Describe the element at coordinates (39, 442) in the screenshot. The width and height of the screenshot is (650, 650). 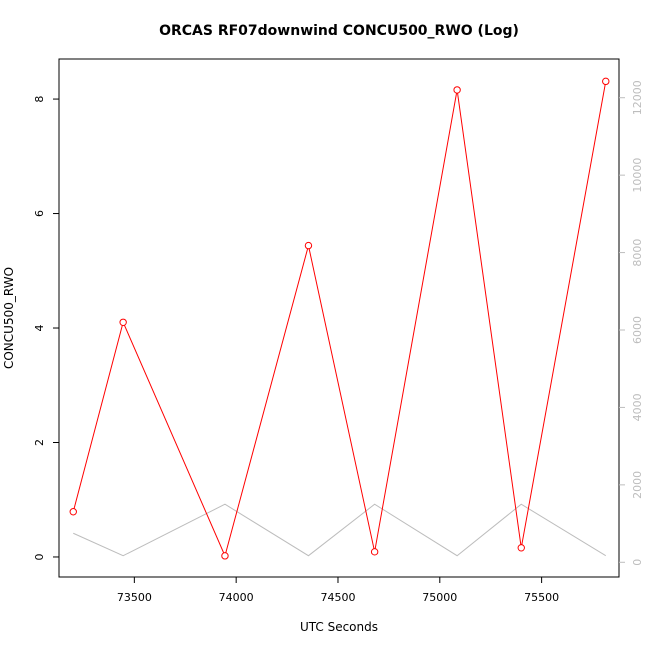
I see `y-tick-label: 2` at that location.